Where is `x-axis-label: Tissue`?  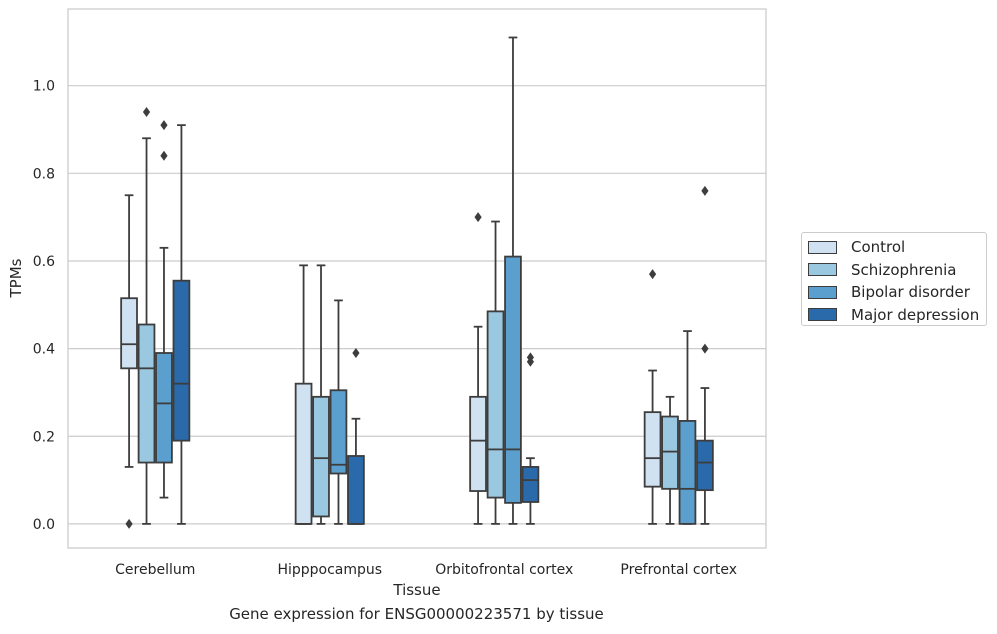
x-axis-label: Tissue is located at coordinates (416, 590).